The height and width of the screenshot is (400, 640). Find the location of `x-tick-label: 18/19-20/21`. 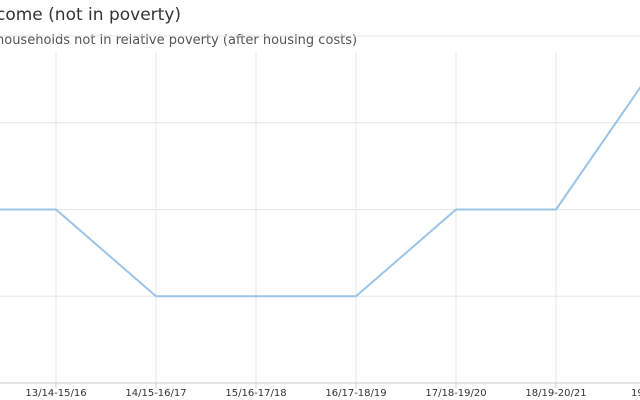

x-tick-label: 18/19-20/21 is located at coordinates (555, 393).